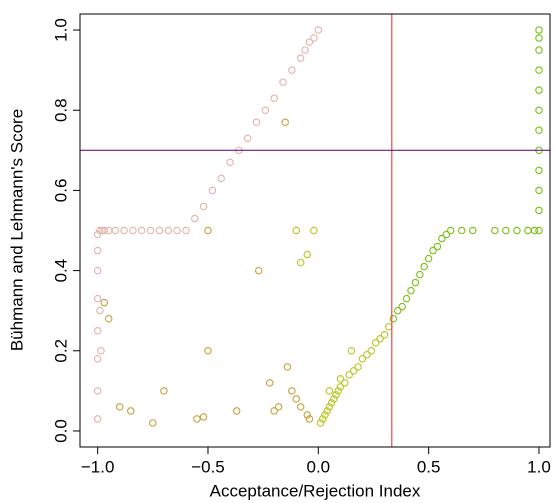  Describe the element at coordinates (60, 110) in the screenshot. I see `y-tick-label: 0.8` at that location.